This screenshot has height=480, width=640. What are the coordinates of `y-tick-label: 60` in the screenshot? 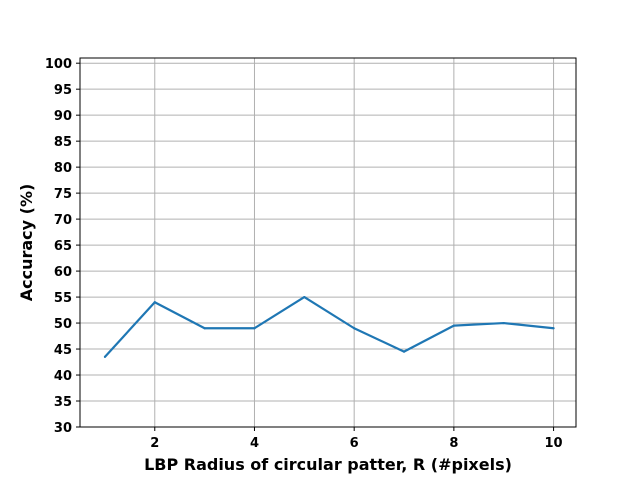 It's located at (63, 272).